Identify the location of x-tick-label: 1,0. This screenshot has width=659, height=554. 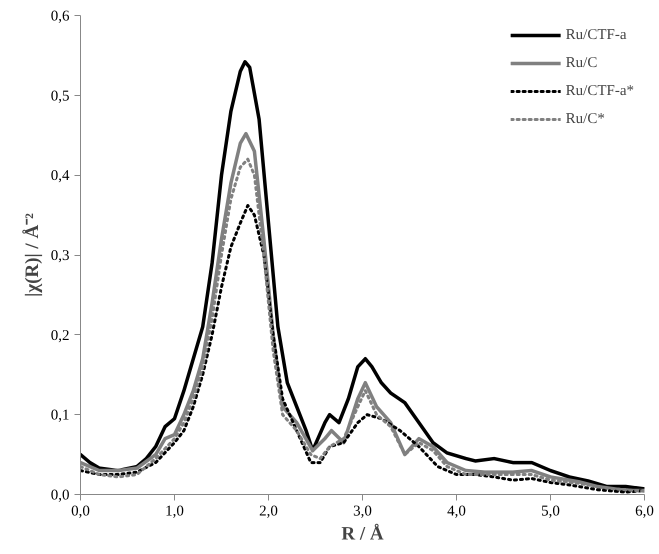
(174, 512).